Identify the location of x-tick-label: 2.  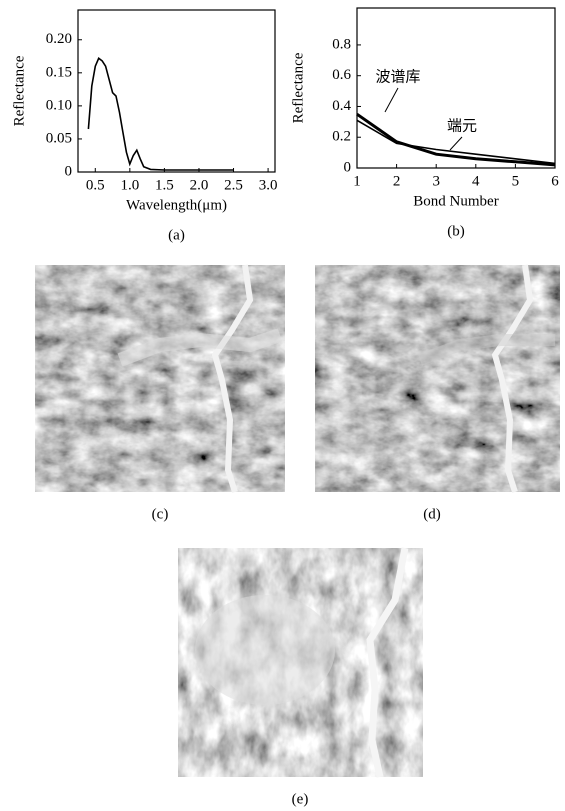
(397, 181).